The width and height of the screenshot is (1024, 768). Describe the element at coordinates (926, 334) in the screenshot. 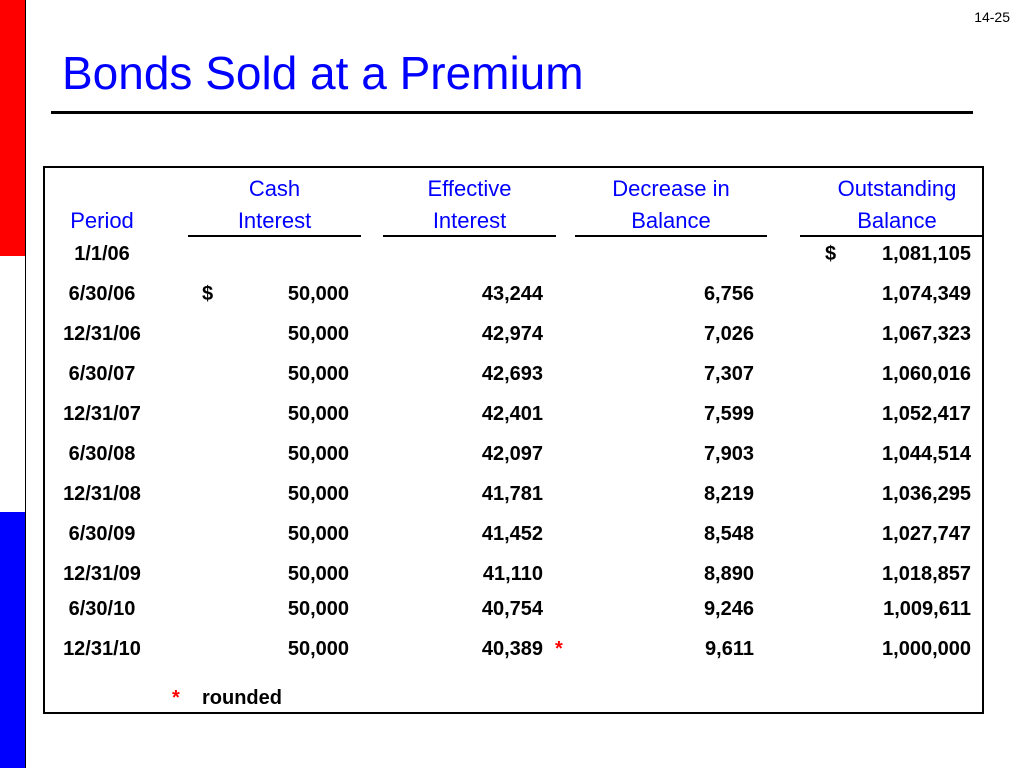

I see `cell-outstanding-balance: 1,067,323` at that location.